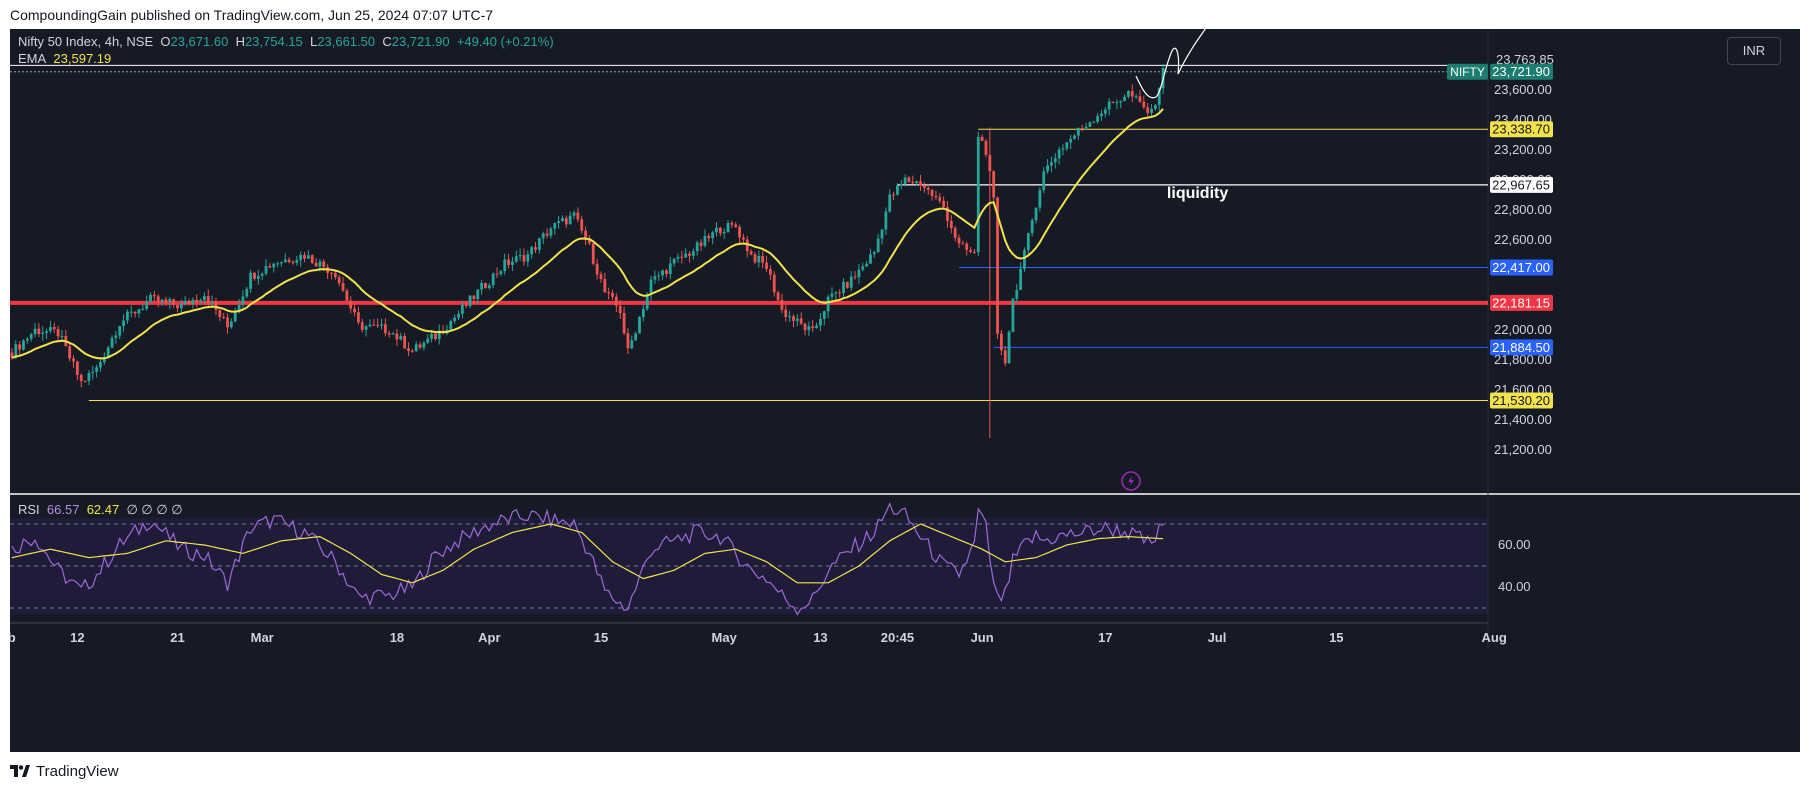  I want to click on price-badge-label: 22,417.00, so click(1521, 267).